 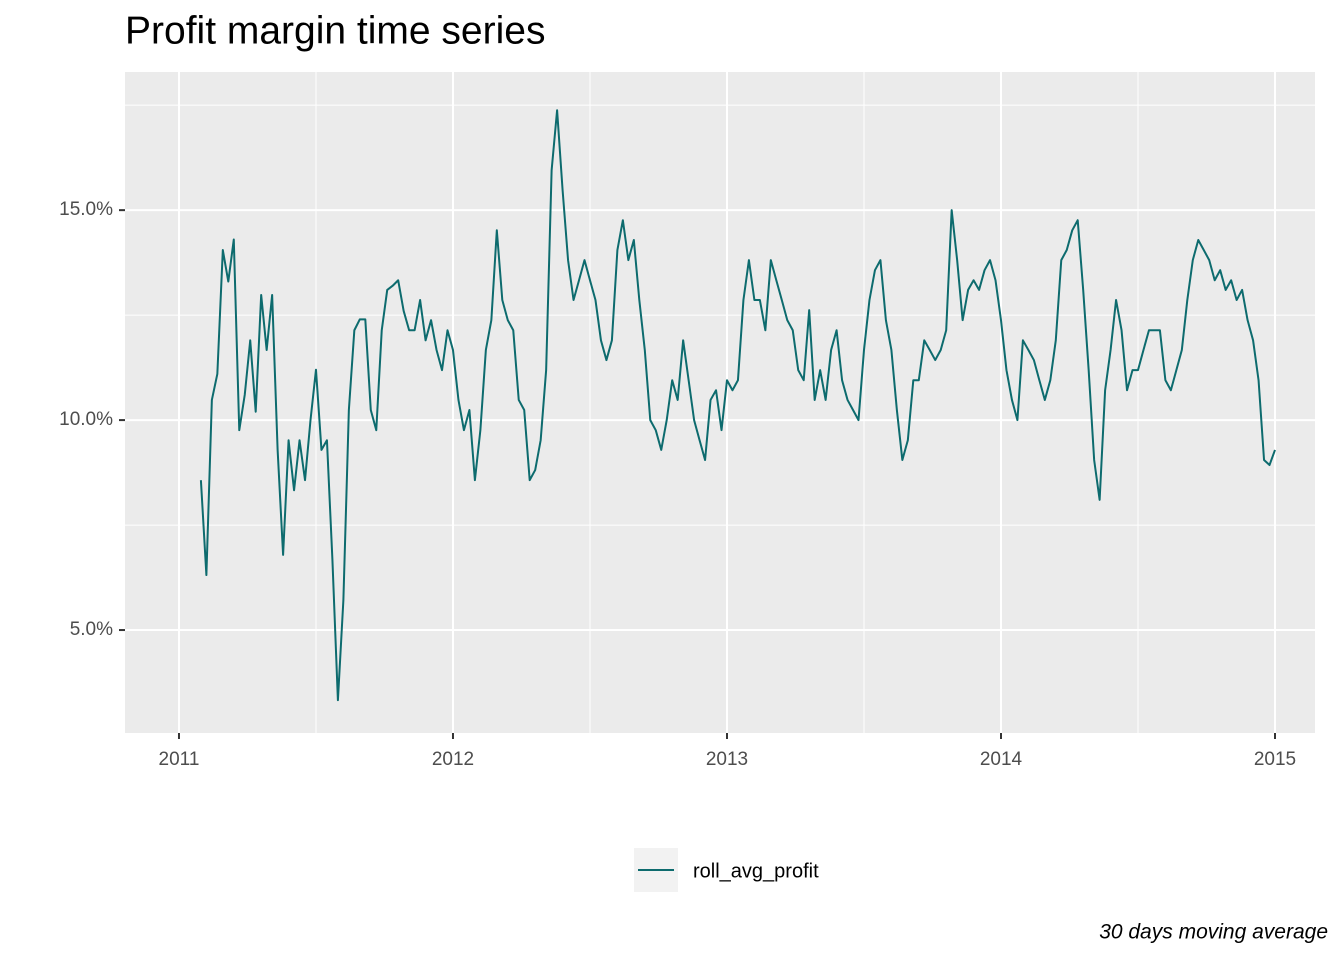 I want to click on caption: 30 days moving average, so click(x=1213, y=932).